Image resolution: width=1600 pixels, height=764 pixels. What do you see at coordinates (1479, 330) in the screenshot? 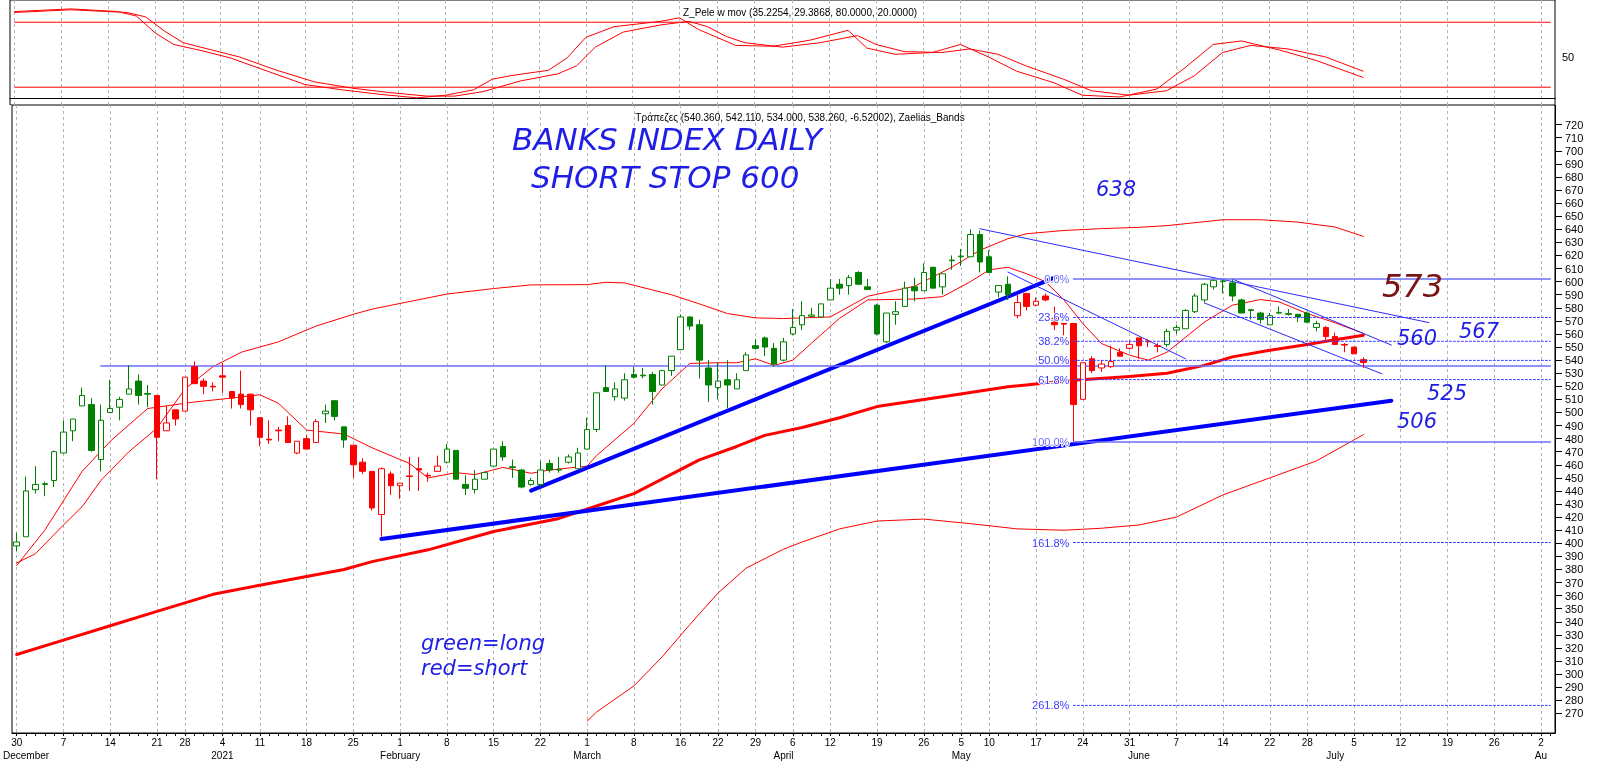
I see `annotation: 567` at bounding box center [1479, 330].